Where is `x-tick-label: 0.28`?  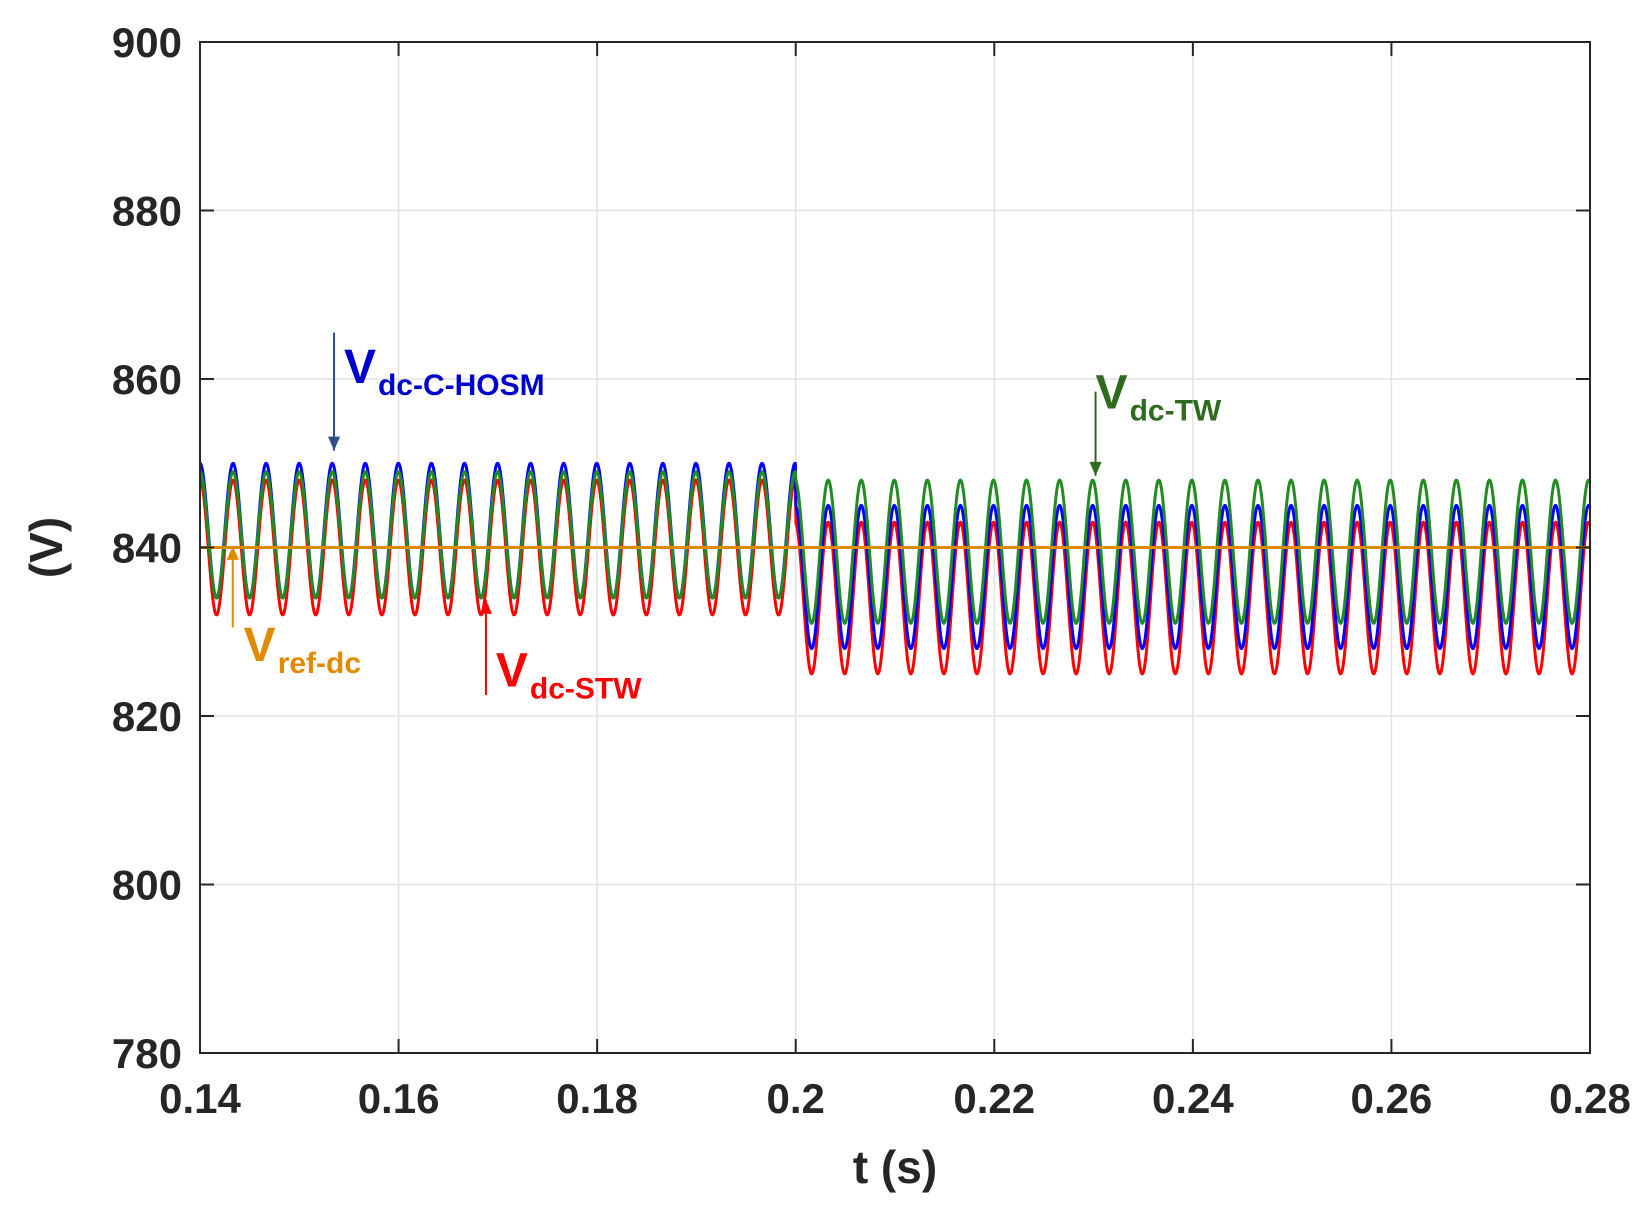
x-tick-label: 0.28 is located at coordinates (1590, 1098).